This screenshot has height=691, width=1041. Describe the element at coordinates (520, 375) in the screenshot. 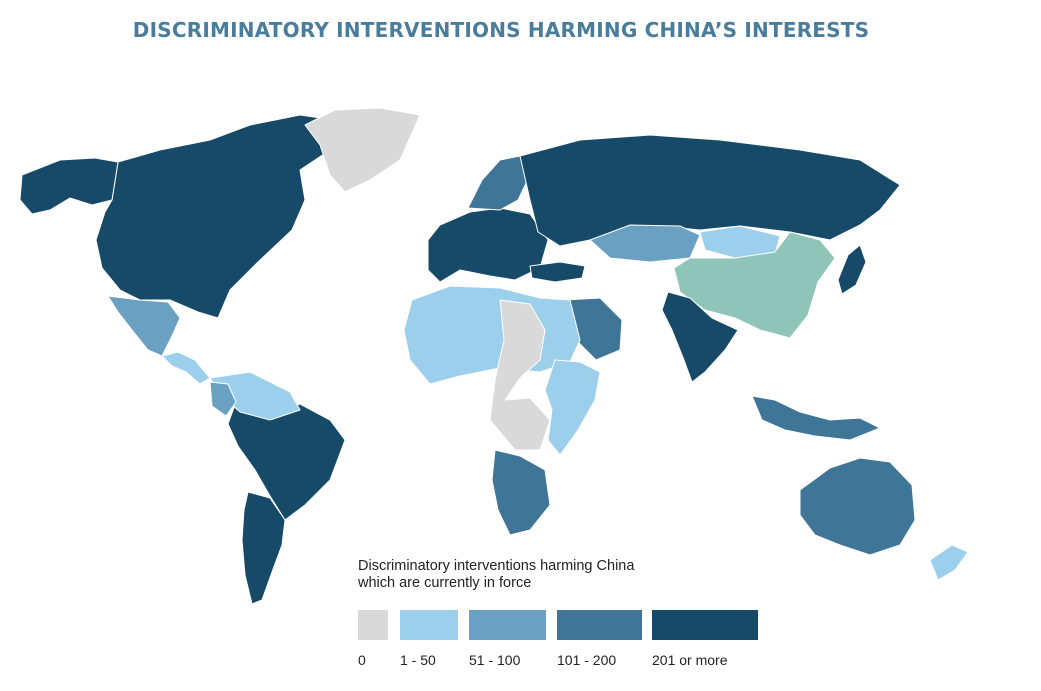

I see `region-central-africa` at that location.